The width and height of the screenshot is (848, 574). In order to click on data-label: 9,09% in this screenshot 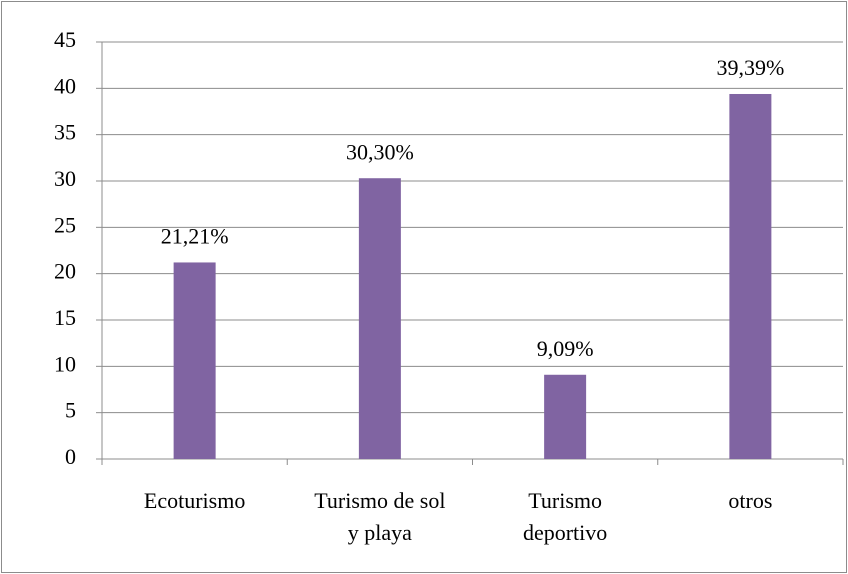, I will do `click(565, 348)`.